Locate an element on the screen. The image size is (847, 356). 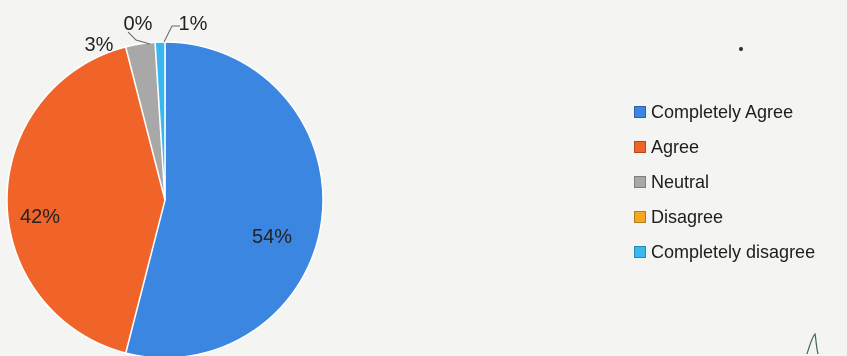
legend-label: Neutral is located at coordinates (680, 181).